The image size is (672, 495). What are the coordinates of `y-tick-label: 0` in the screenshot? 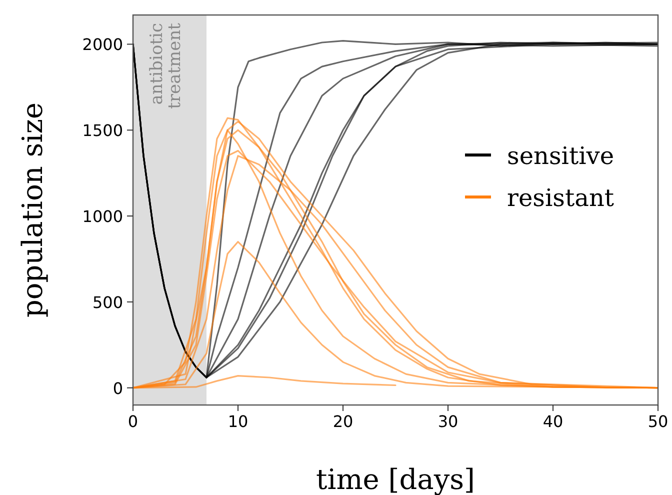 It's located at (117, 388).